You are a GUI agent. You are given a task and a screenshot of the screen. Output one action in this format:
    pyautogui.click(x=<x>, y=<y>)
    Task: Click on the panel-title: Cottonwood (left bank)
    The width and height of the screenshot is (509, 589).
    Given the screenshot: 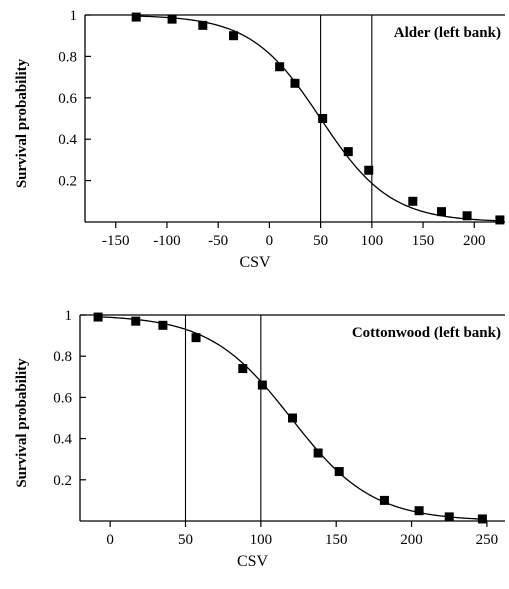 What is the action you would take?
    pyautogui.click(x=426, y=333)
    